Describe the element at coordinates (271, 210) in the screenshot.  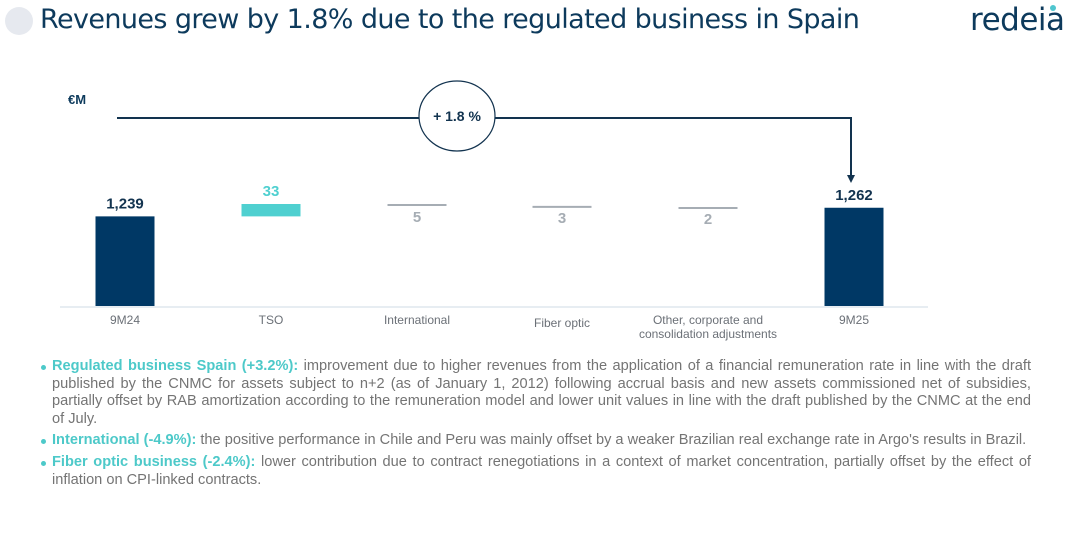
I see `bar-tso` at that location.